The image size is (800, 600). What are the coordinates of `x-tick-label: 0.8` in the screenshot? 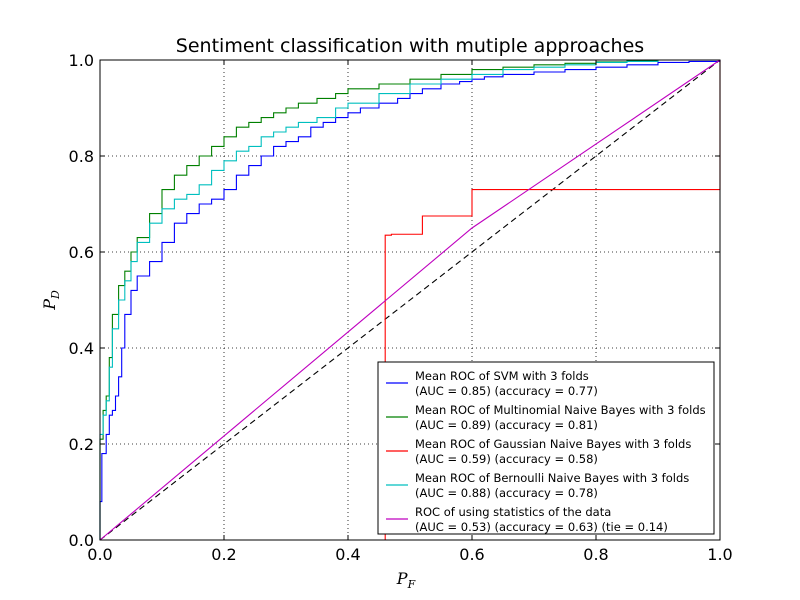 It's located at (595, 554).